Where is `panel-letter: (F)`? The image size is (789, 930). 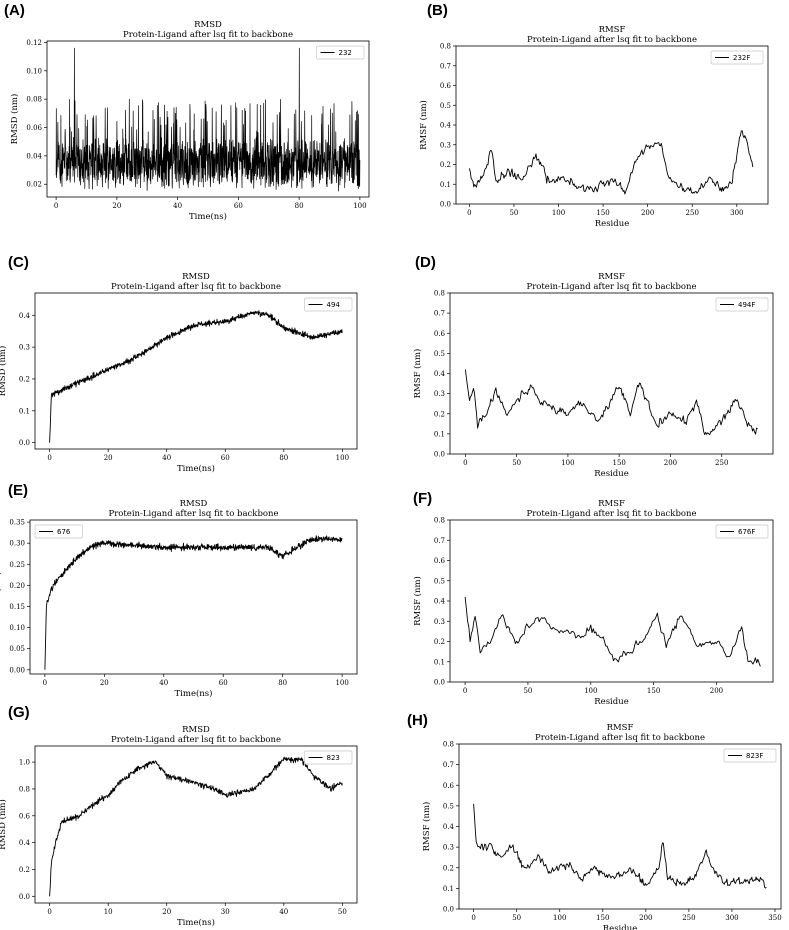 panel-letter: (F) is located at coordinates (423, 498).